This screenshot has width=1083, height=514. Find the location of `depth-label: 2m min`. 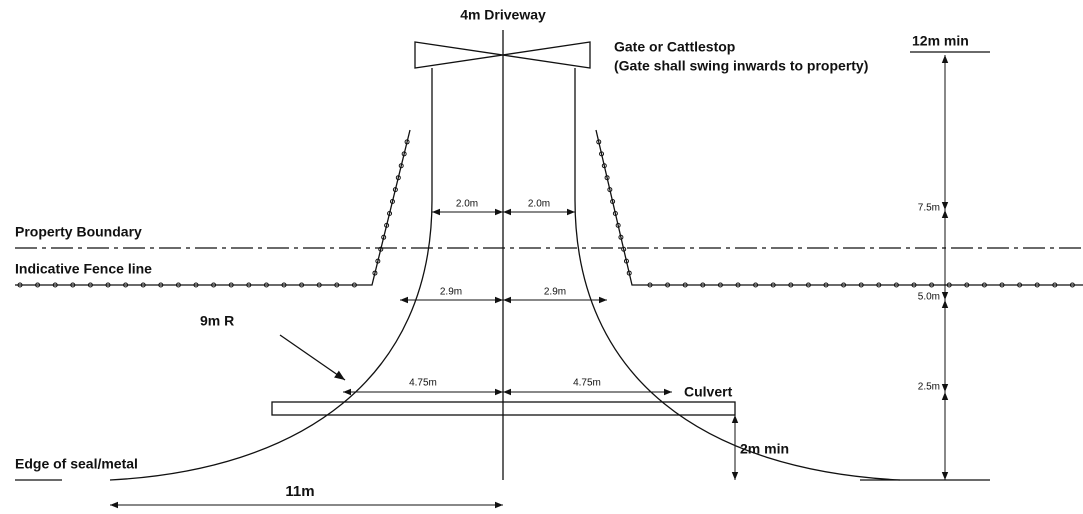

depth-label: 2m min is located at coordinates (764, 449).